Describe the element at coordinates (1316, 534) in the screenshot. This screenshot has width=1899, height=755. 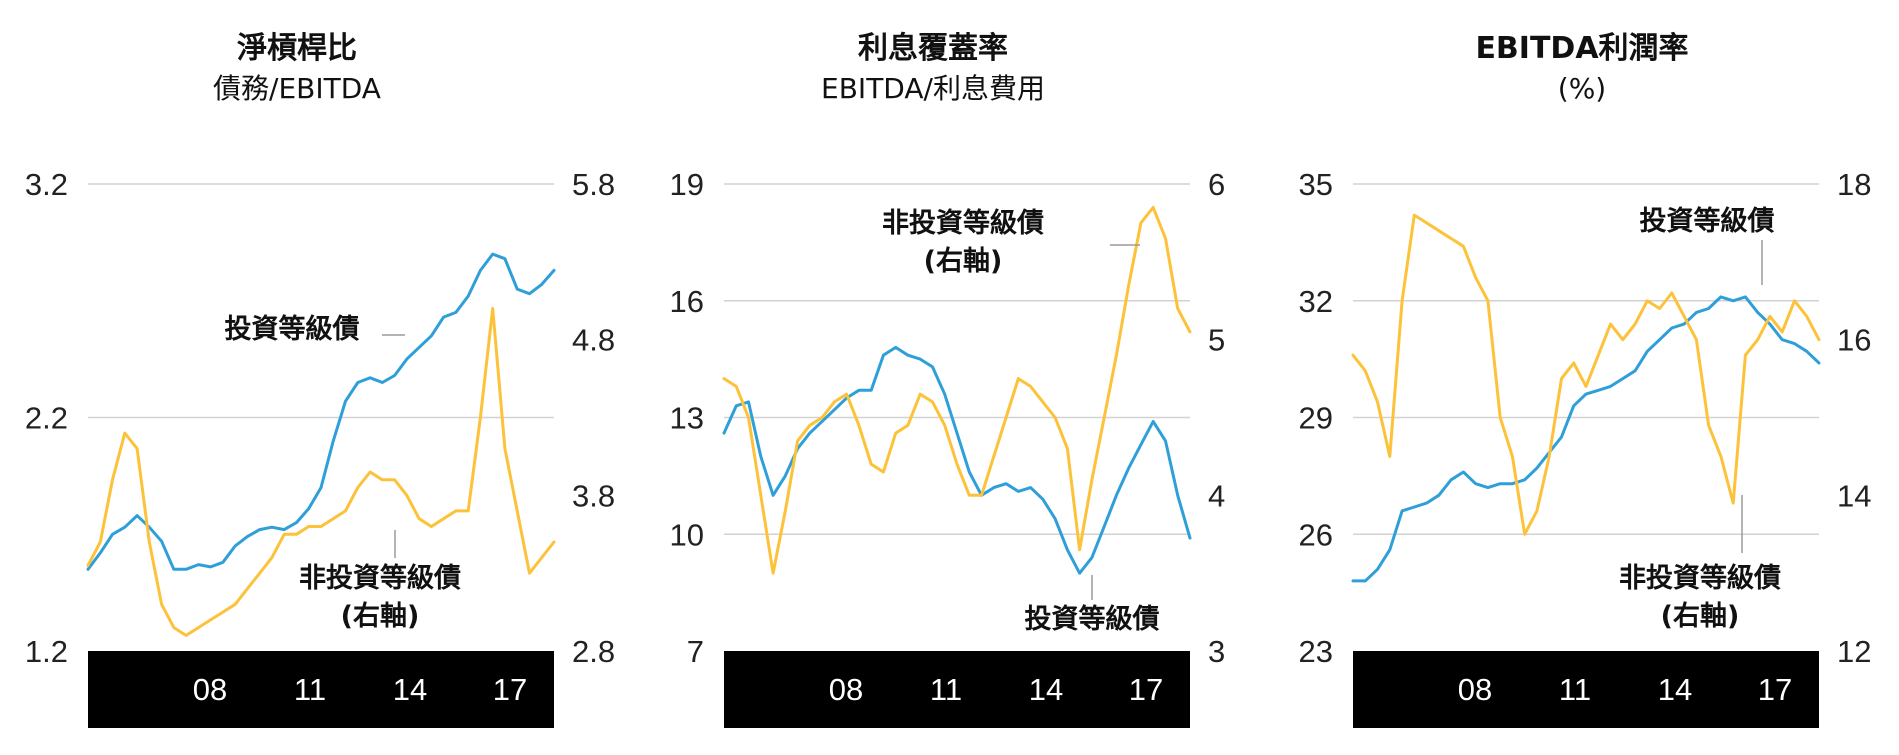
I see `left-y-tick-label: 26` at that location.